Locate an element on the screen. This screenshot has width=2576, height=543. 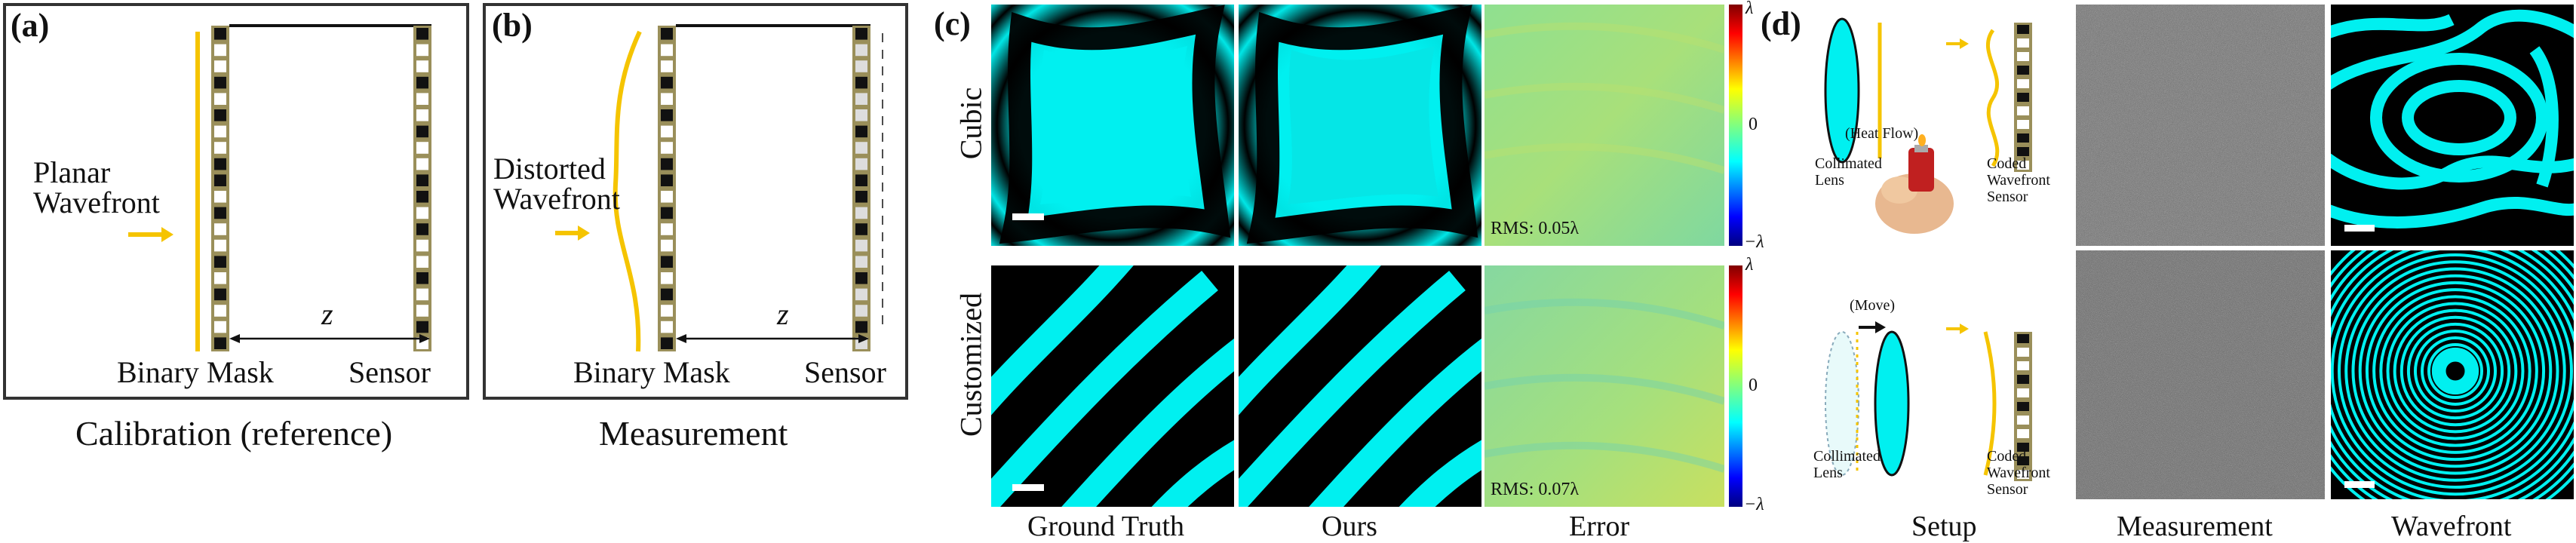
colorbar-top-max: λ is located at coordinates (1749, 9).